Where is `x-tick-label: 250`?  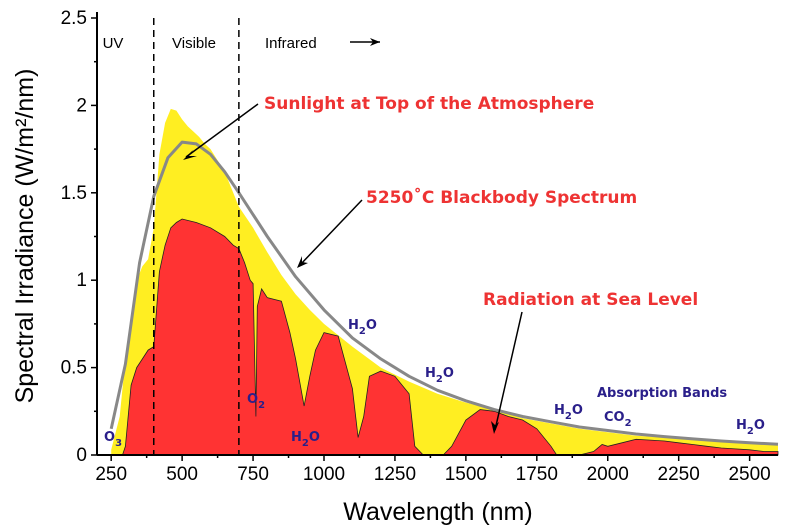
x-tick-label: 250 is located at coordinates (111, 474).